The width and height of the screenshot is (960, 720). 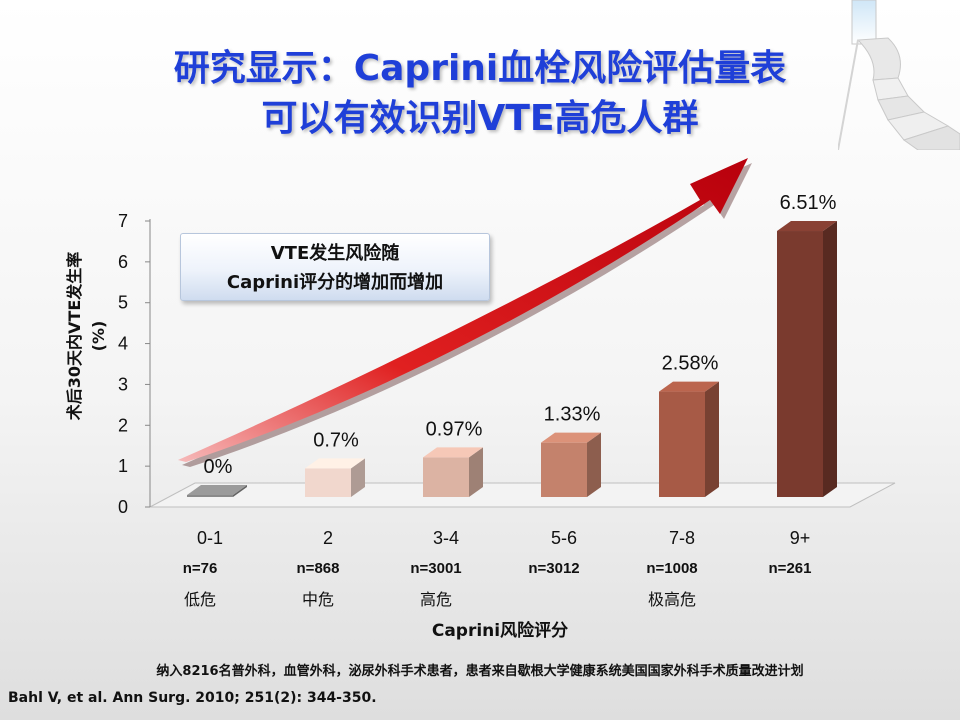 I want to click on x-axis-title: Caprini风险评分, so click(x=500, y=630).